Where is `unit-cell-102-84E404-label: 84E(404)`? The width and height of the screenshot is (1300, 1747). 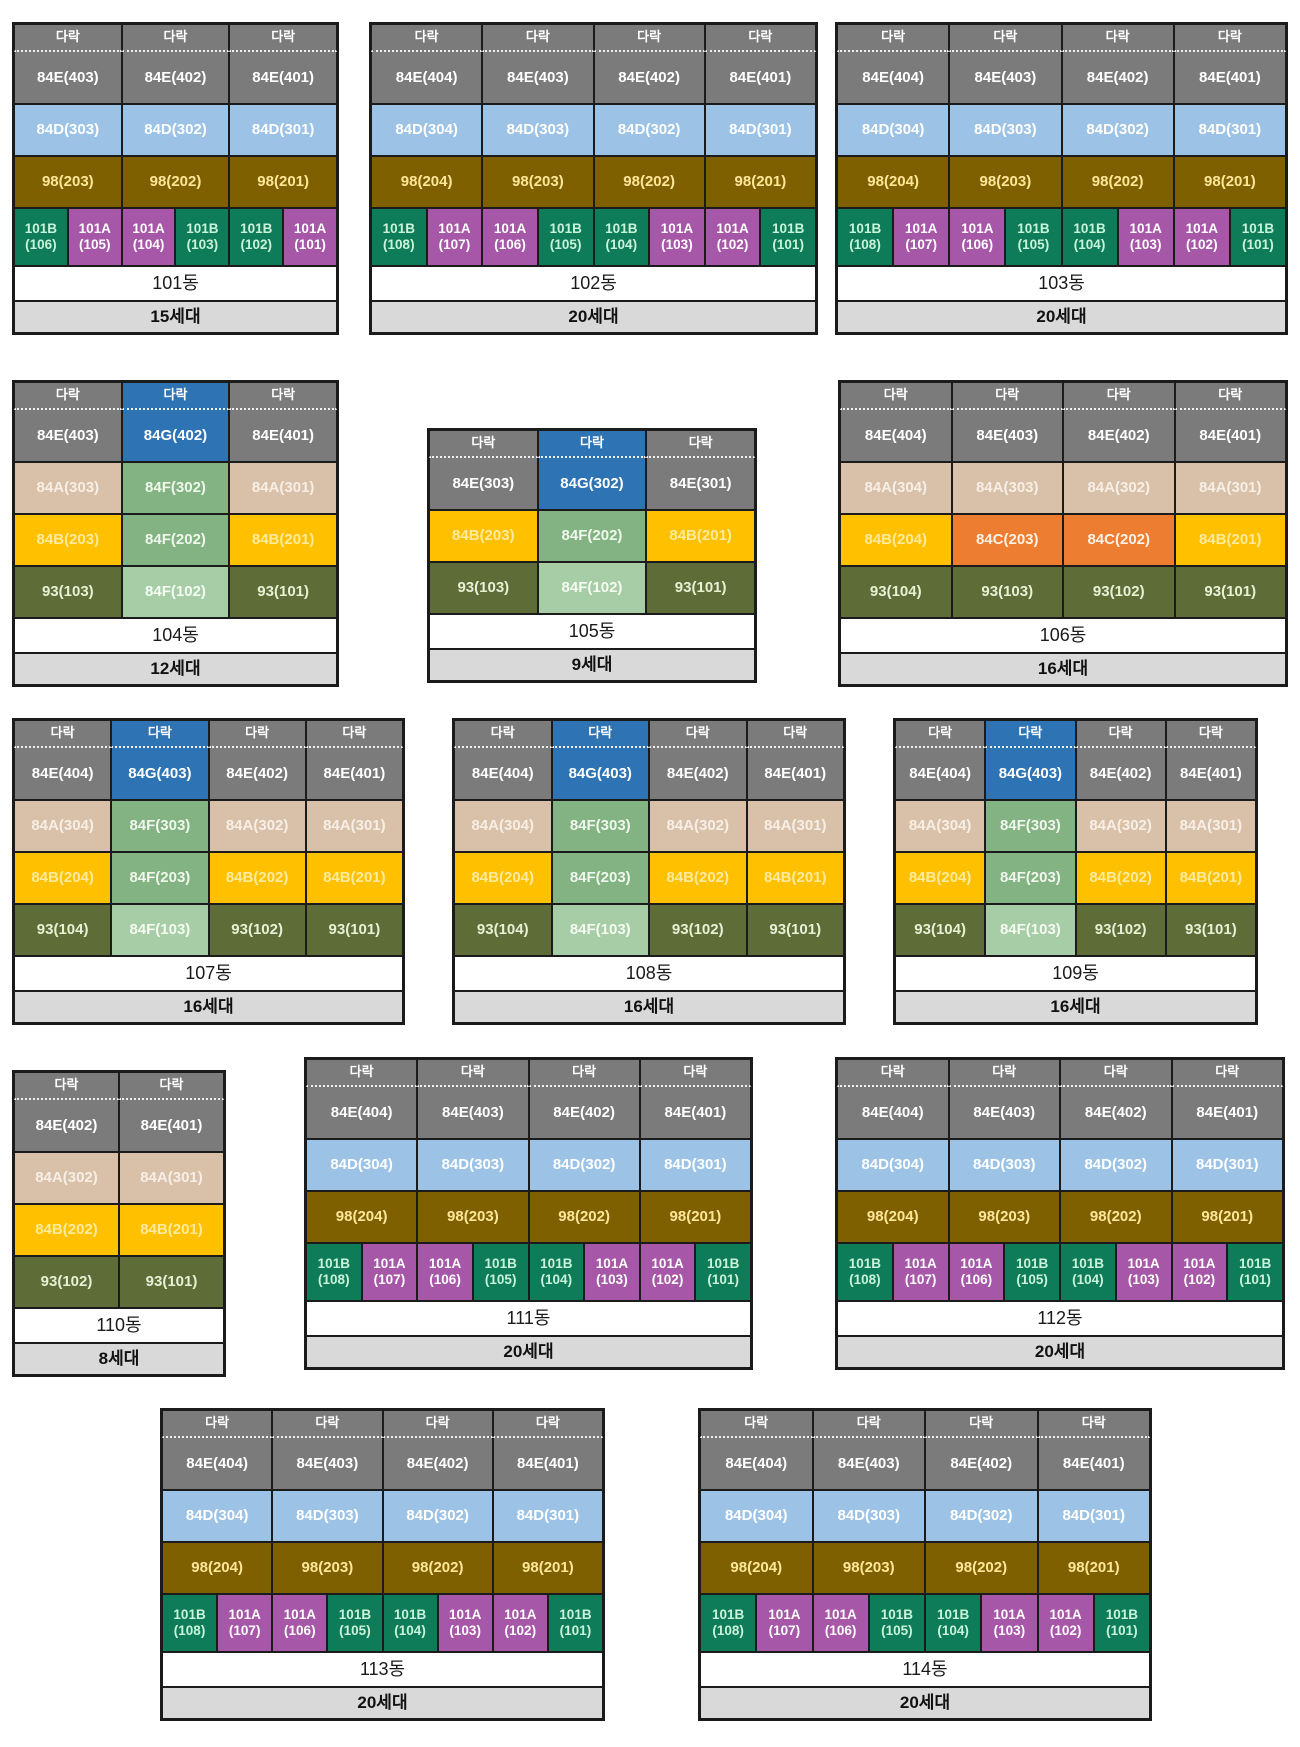 unit-cell-102-84E404-label: 84E(404) is located at coordinates (426, 77).